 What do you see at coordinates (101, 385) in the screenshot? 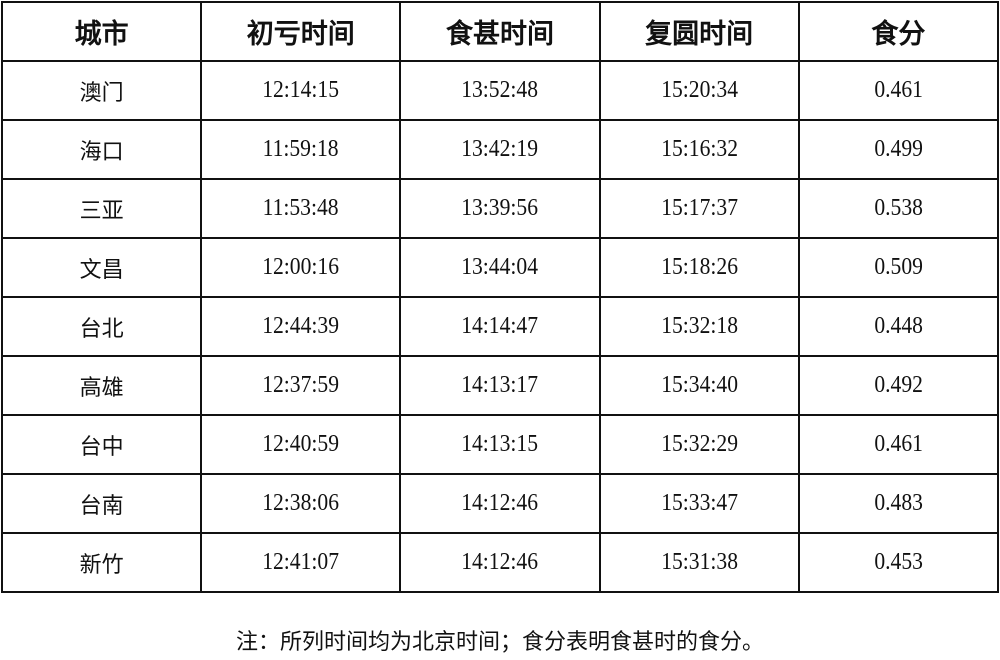
I see `city-cell: 高雄` at bounding box center [101, 385].